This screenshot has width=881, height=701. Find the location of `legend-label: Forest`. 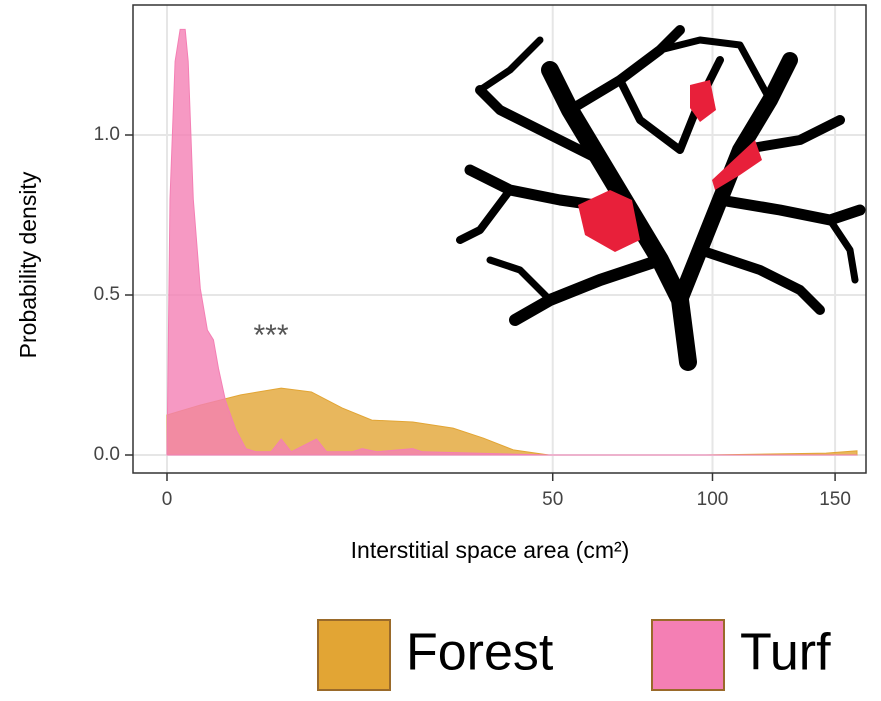

legend-label: Forest is located at coordinates (480, 653).